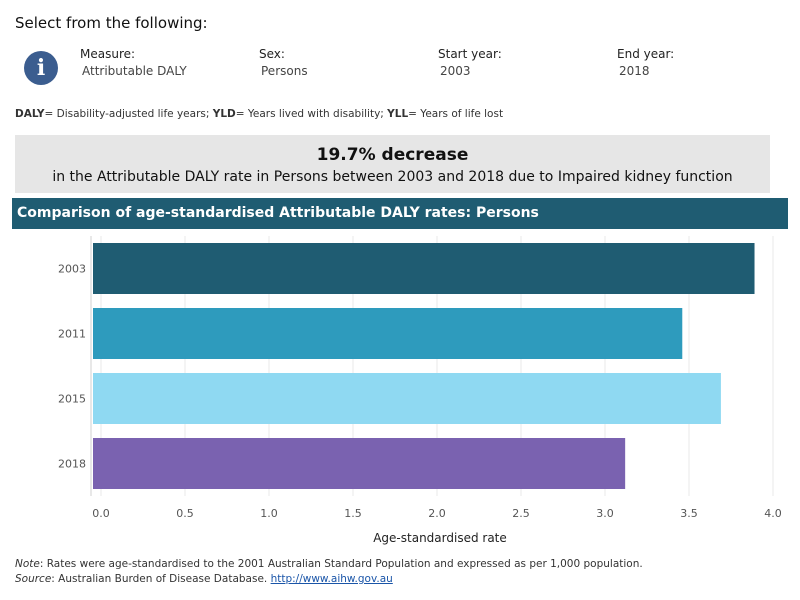  I want to click on x-tick-label: 3.5, so click(689, 513).